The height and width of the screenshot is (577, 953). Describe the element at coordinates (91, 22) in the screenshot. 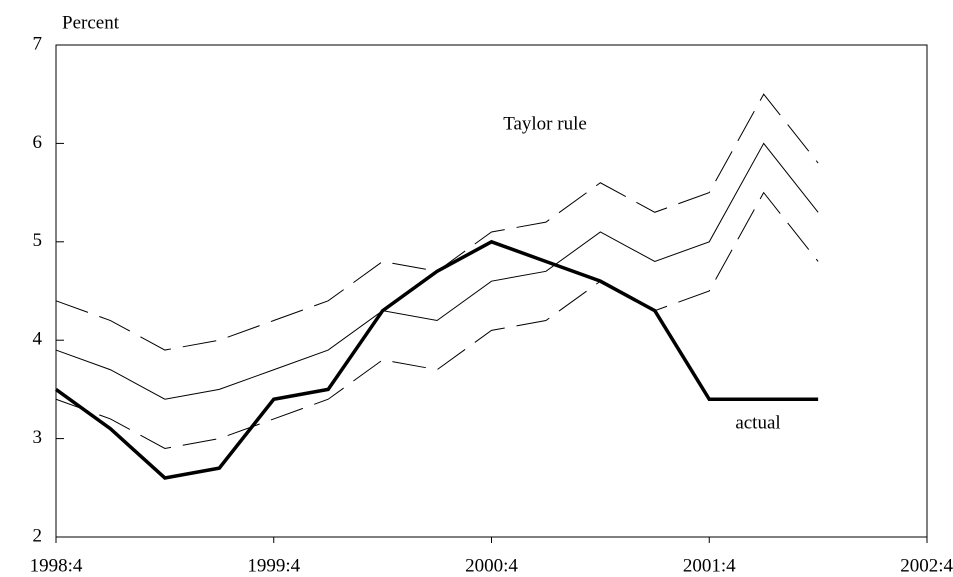

I see `y-axis-label: Percent` at that location.